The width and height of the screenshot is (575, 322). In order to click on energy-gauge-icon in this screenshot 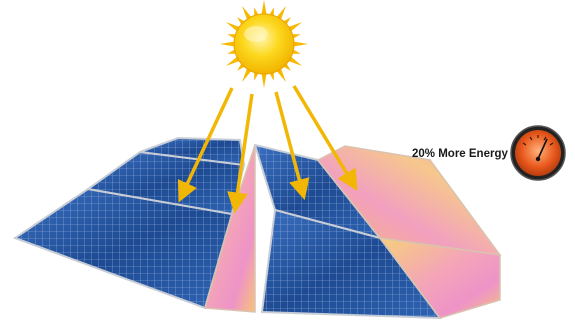, I will do `click(538, 153)`.